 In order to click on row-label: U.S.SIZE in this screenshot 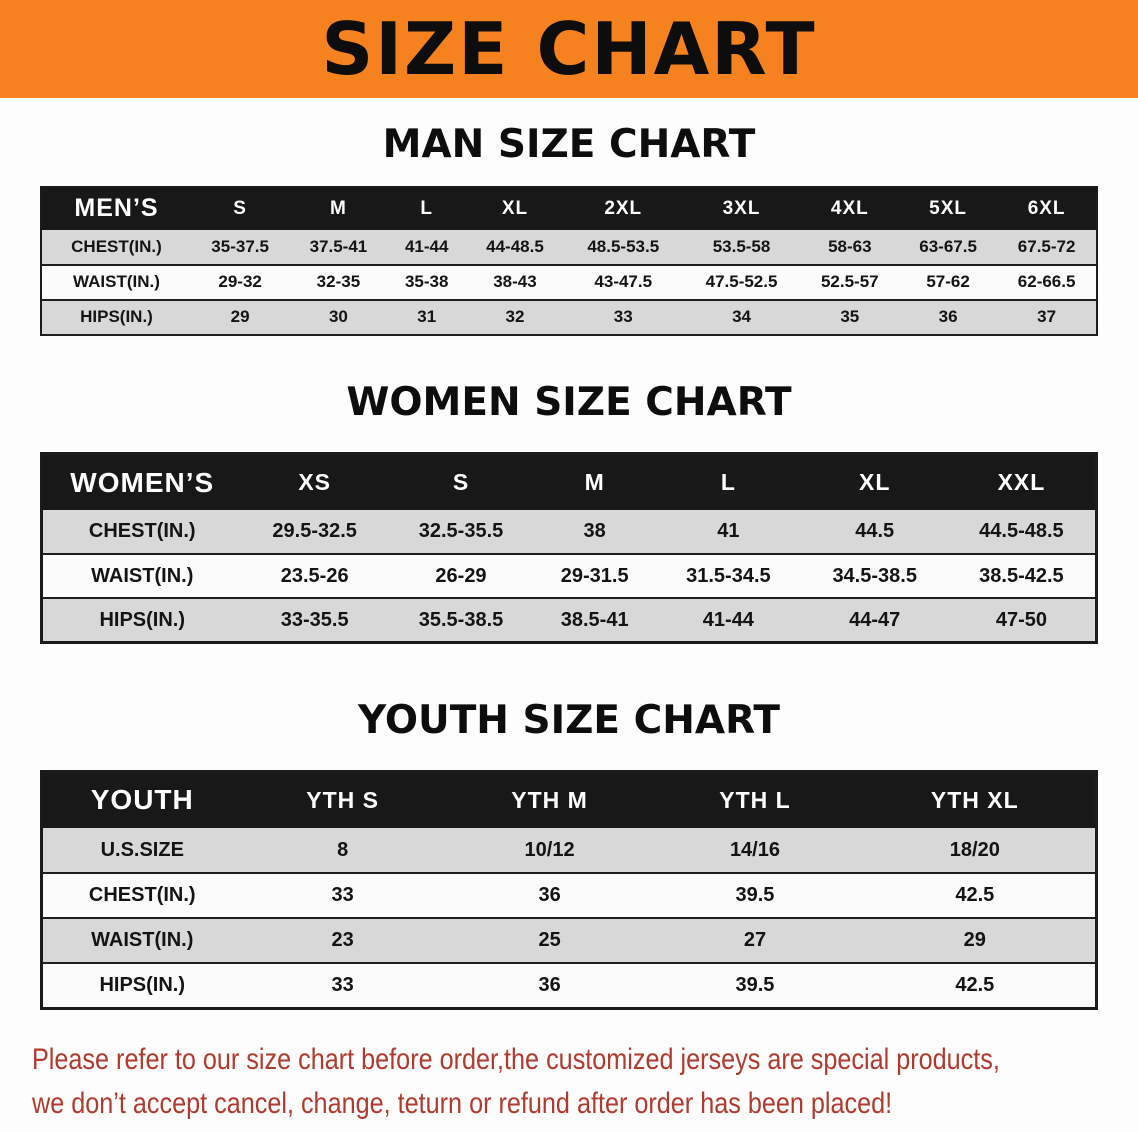, I will do `click(142, 849)`.